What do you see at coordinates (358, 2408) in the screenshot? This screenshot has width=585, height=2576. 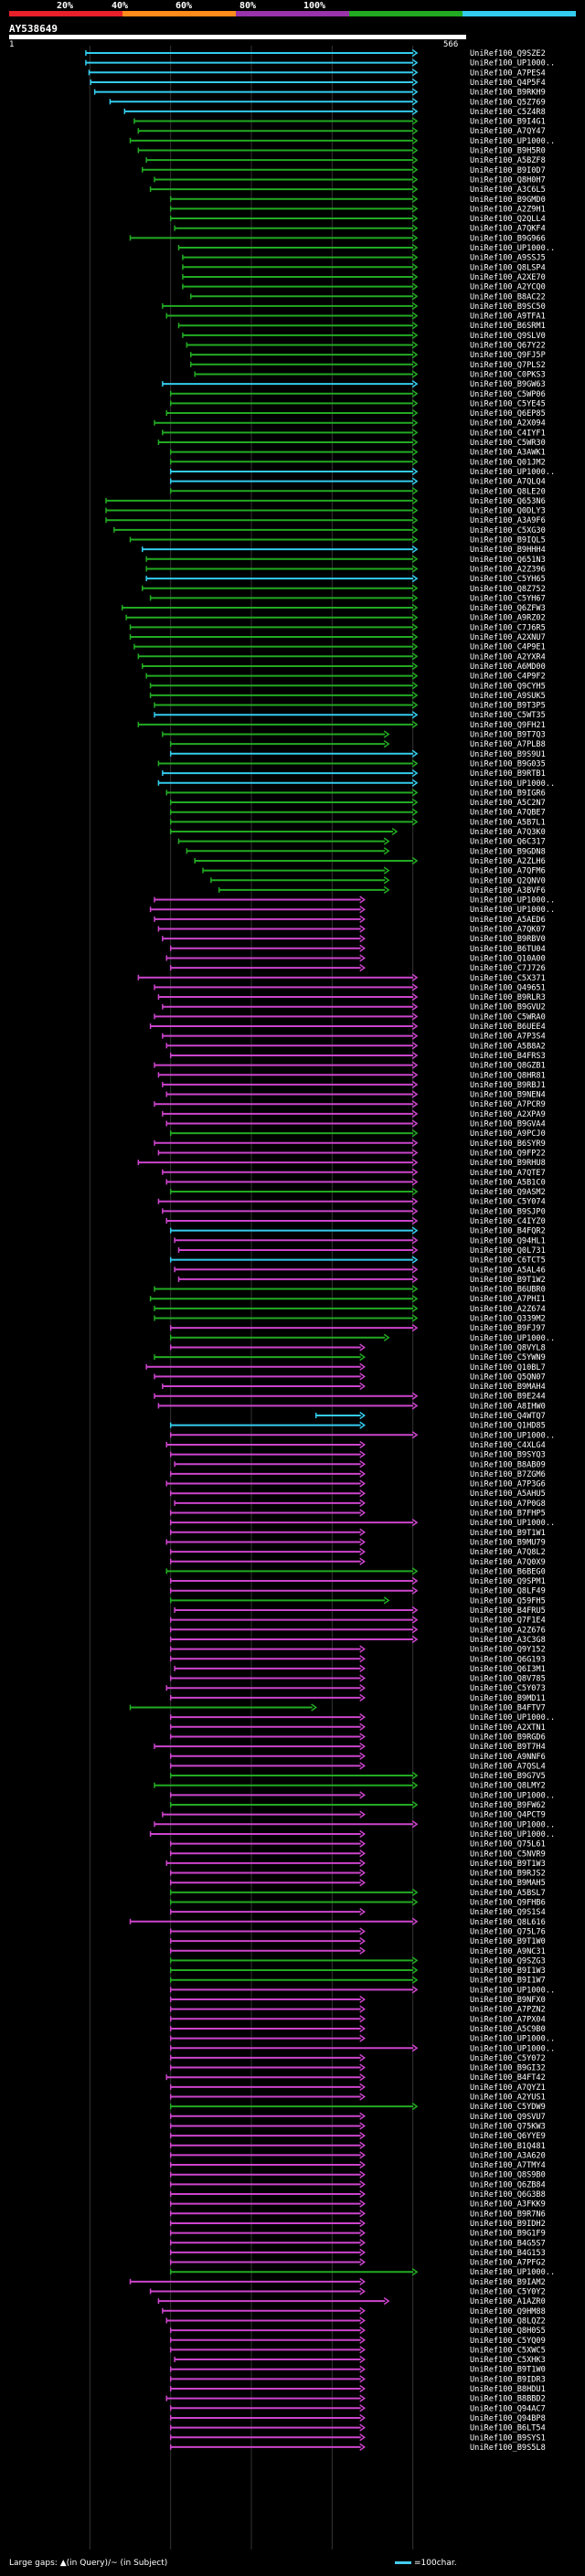 I see `hit-row: UniRef100_Q94AC7` at bounding box center [358, 2408].